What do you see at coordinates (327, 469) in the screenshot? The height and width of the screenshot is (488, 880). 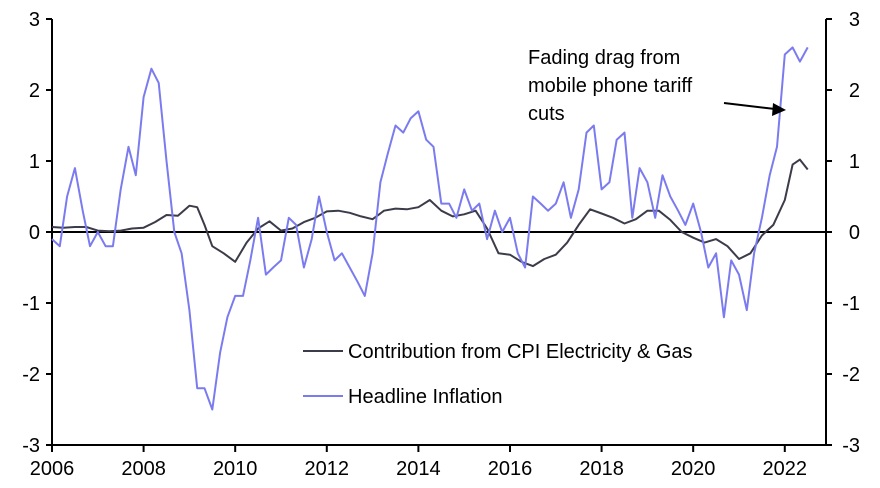 I see `x-tick-label: 2012` at bounding box center [327, 469].